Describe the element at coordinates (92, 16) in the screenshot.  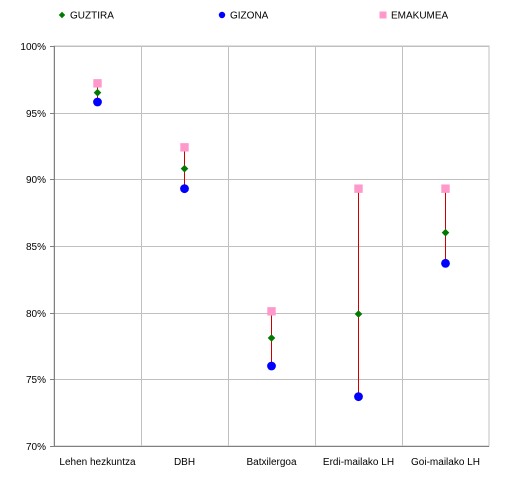
I see `legend-label-guztira: GUZTIRA` at that location.